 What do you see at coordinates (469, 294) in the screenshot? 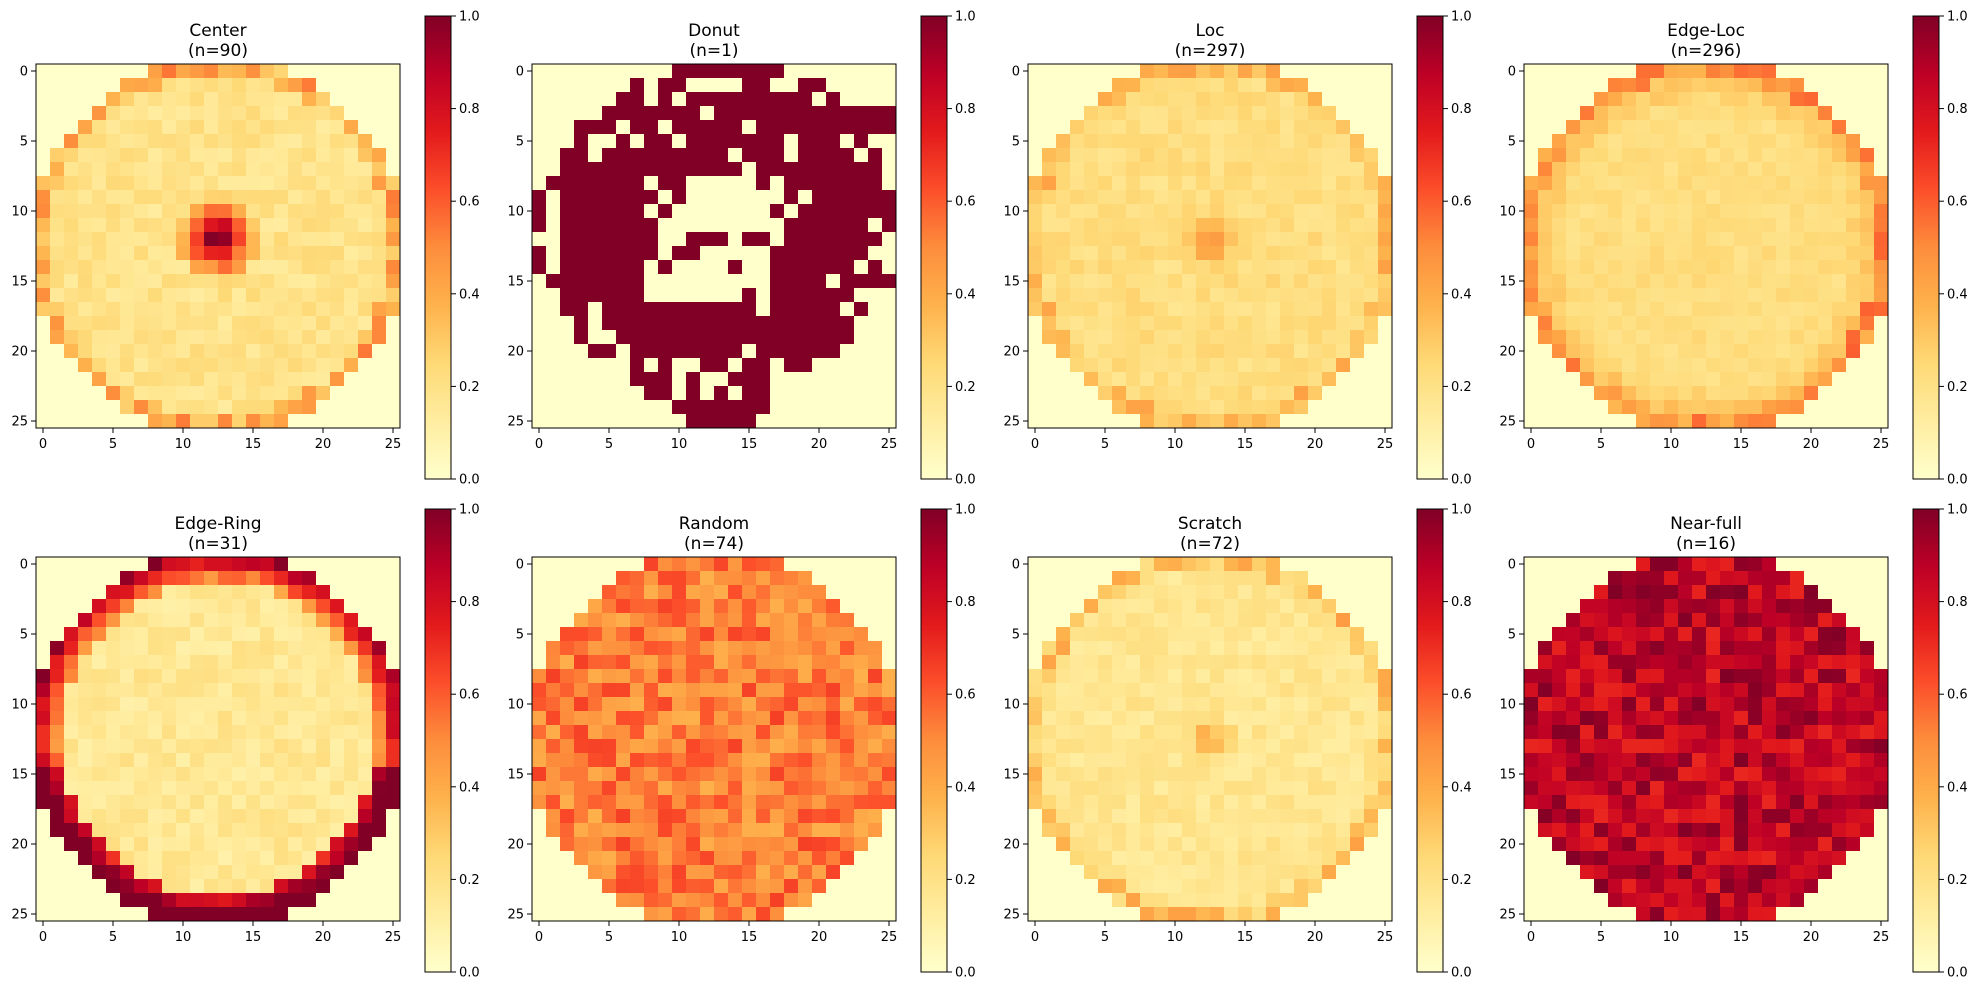
I see `colorbar-tick-label: 0.4` at bounding box center [469, 294].